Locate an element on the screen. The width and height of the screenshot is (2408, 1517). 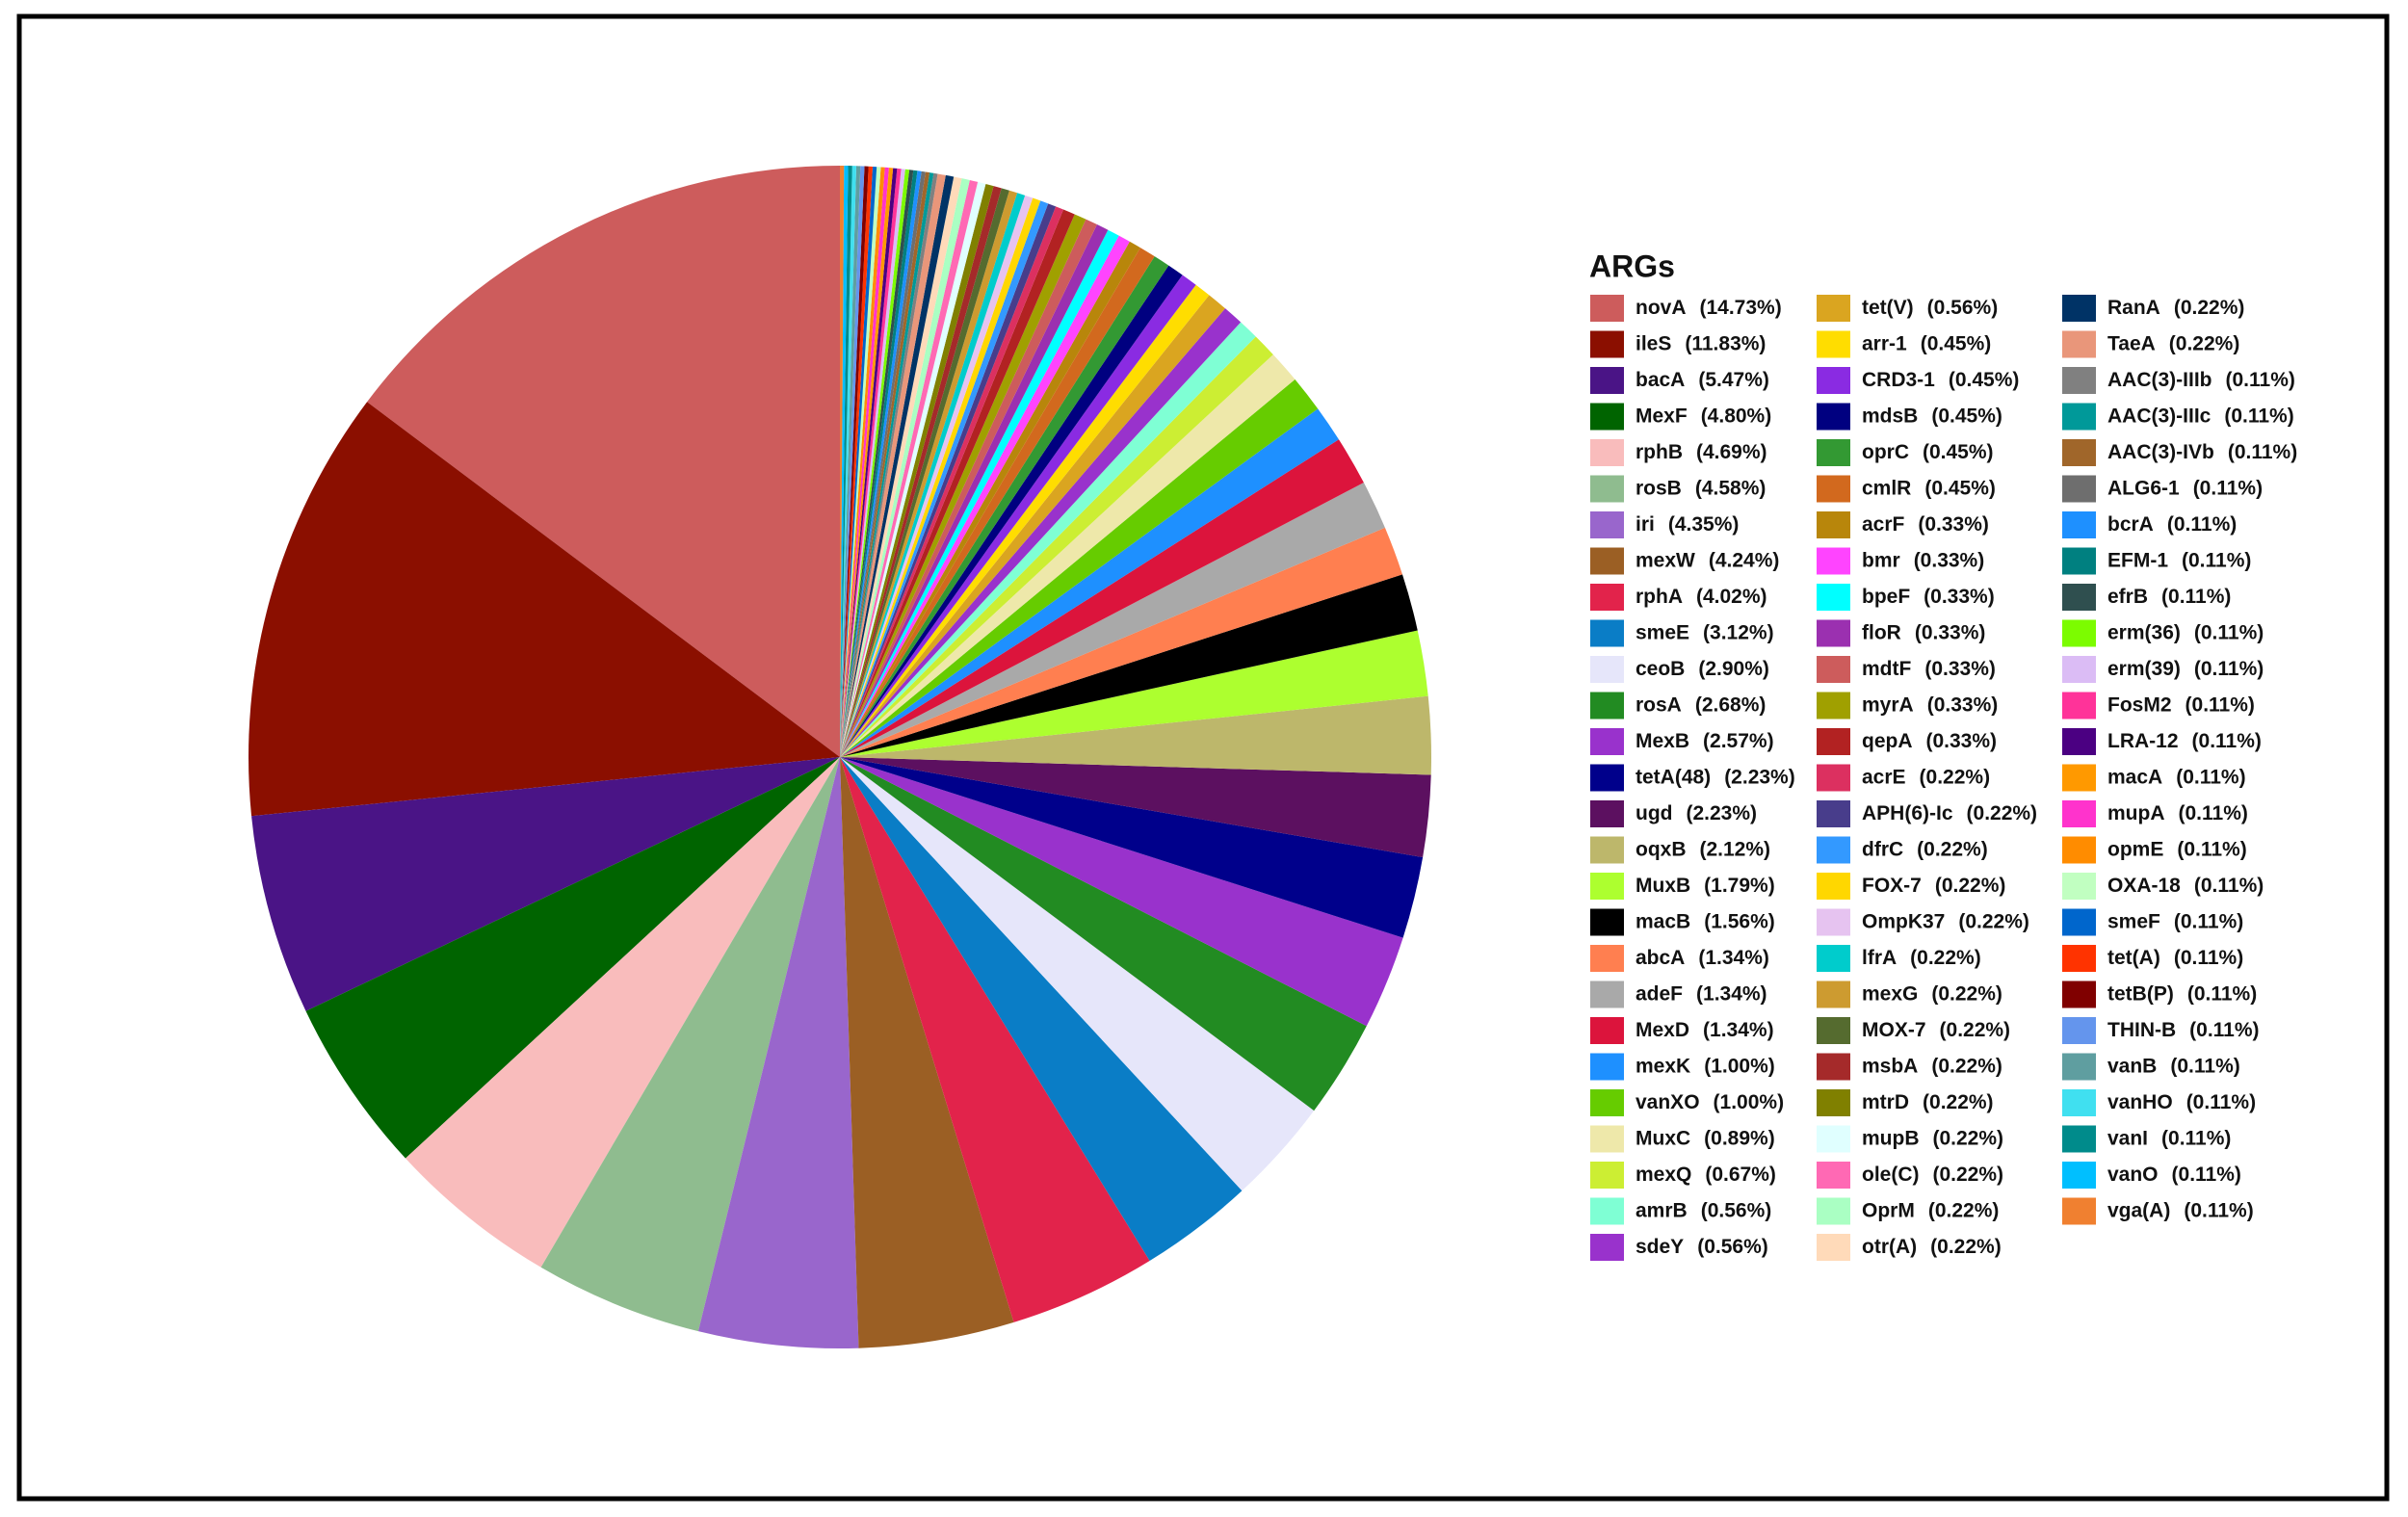
legend-label: efrB is located at coordinates (2127, 597).